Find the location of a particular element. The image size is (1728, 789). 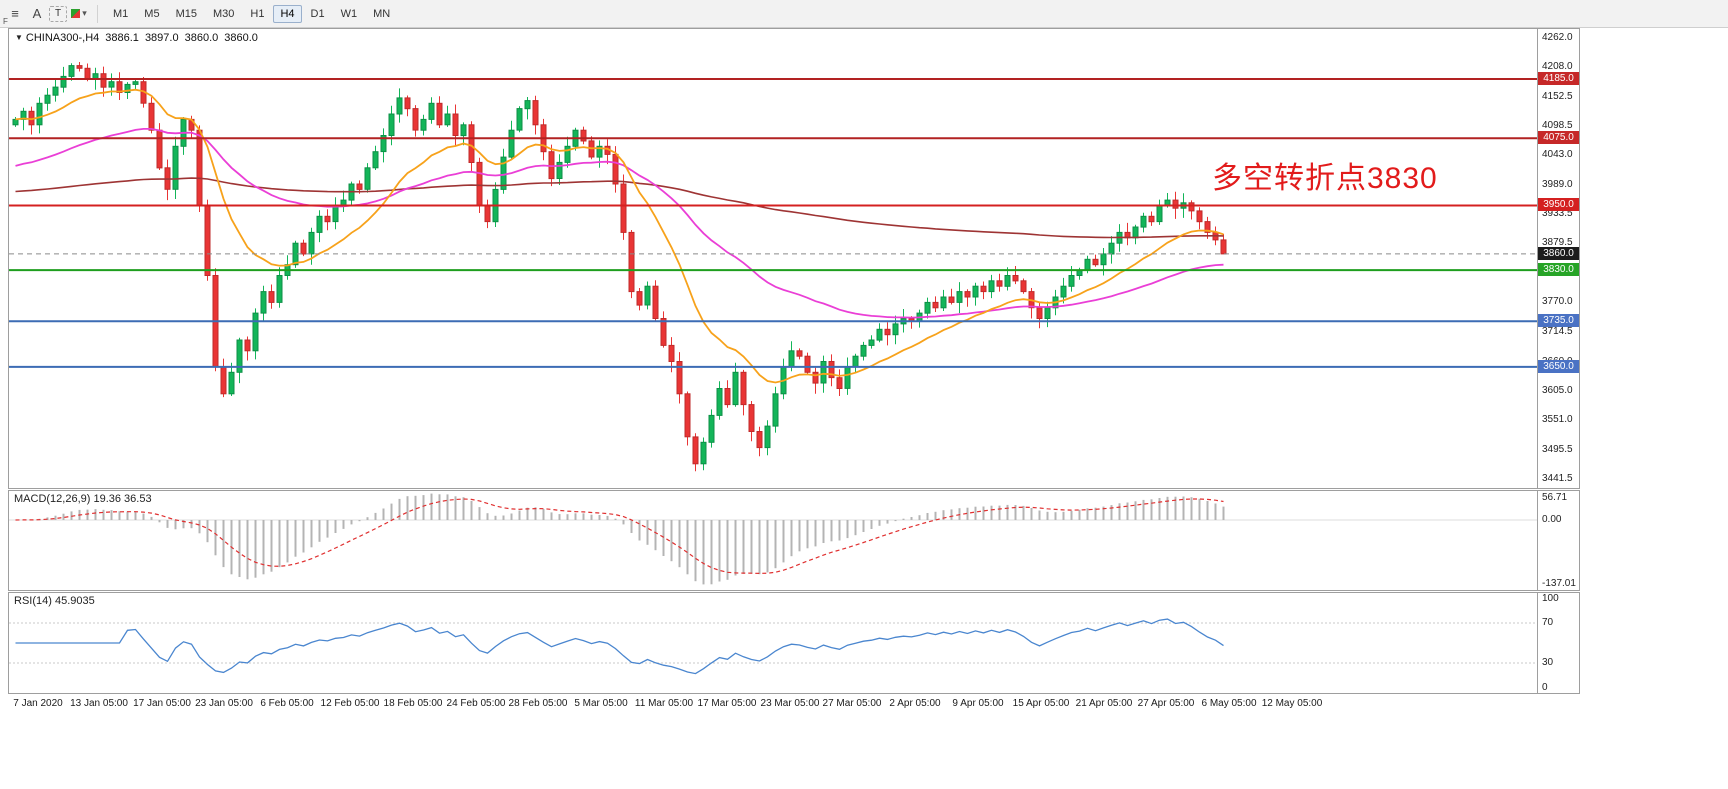

bar-low: 3860.0 is located at coordinates (201, 38).